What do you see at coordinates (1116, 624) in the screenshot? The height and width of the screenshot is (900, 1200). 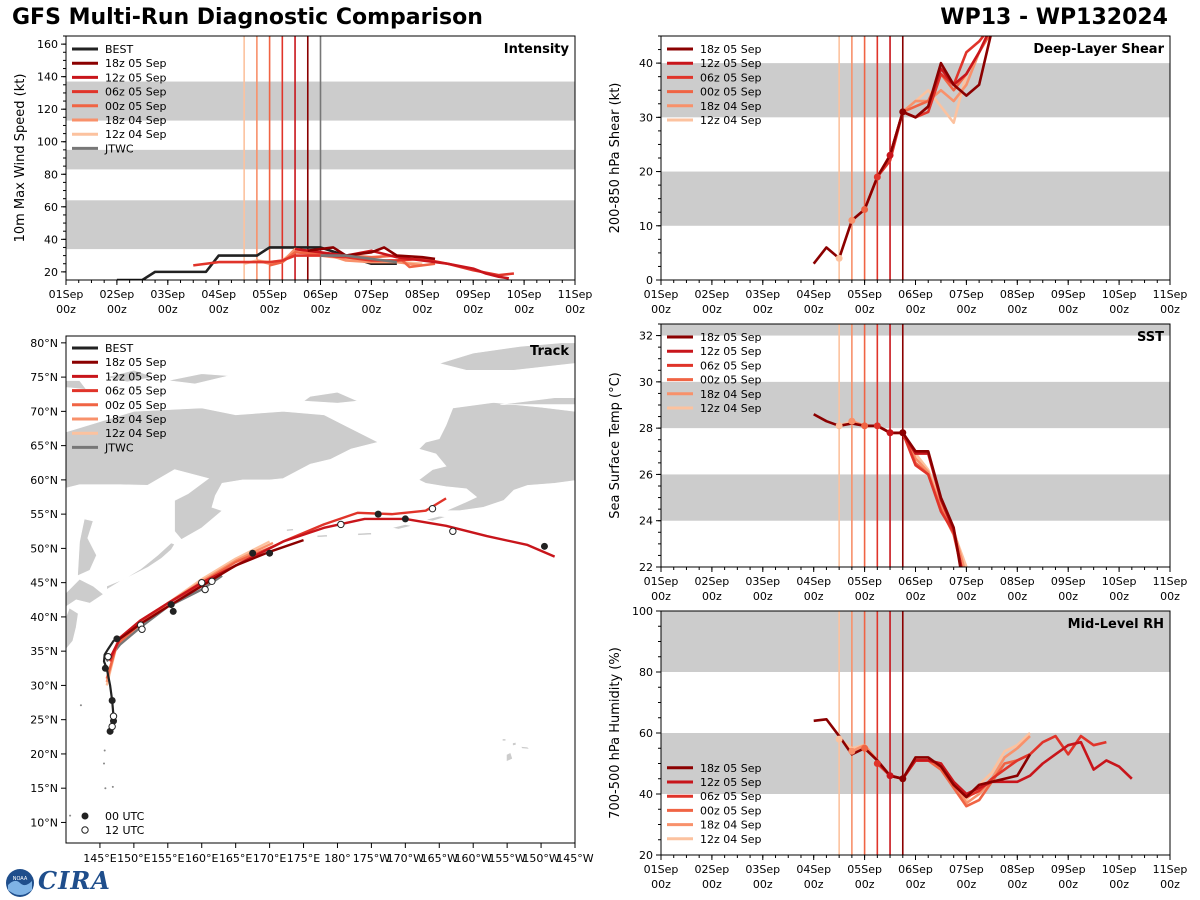 I see `rh-title: Mid-Level RH` at bounding box center [1116, 624].